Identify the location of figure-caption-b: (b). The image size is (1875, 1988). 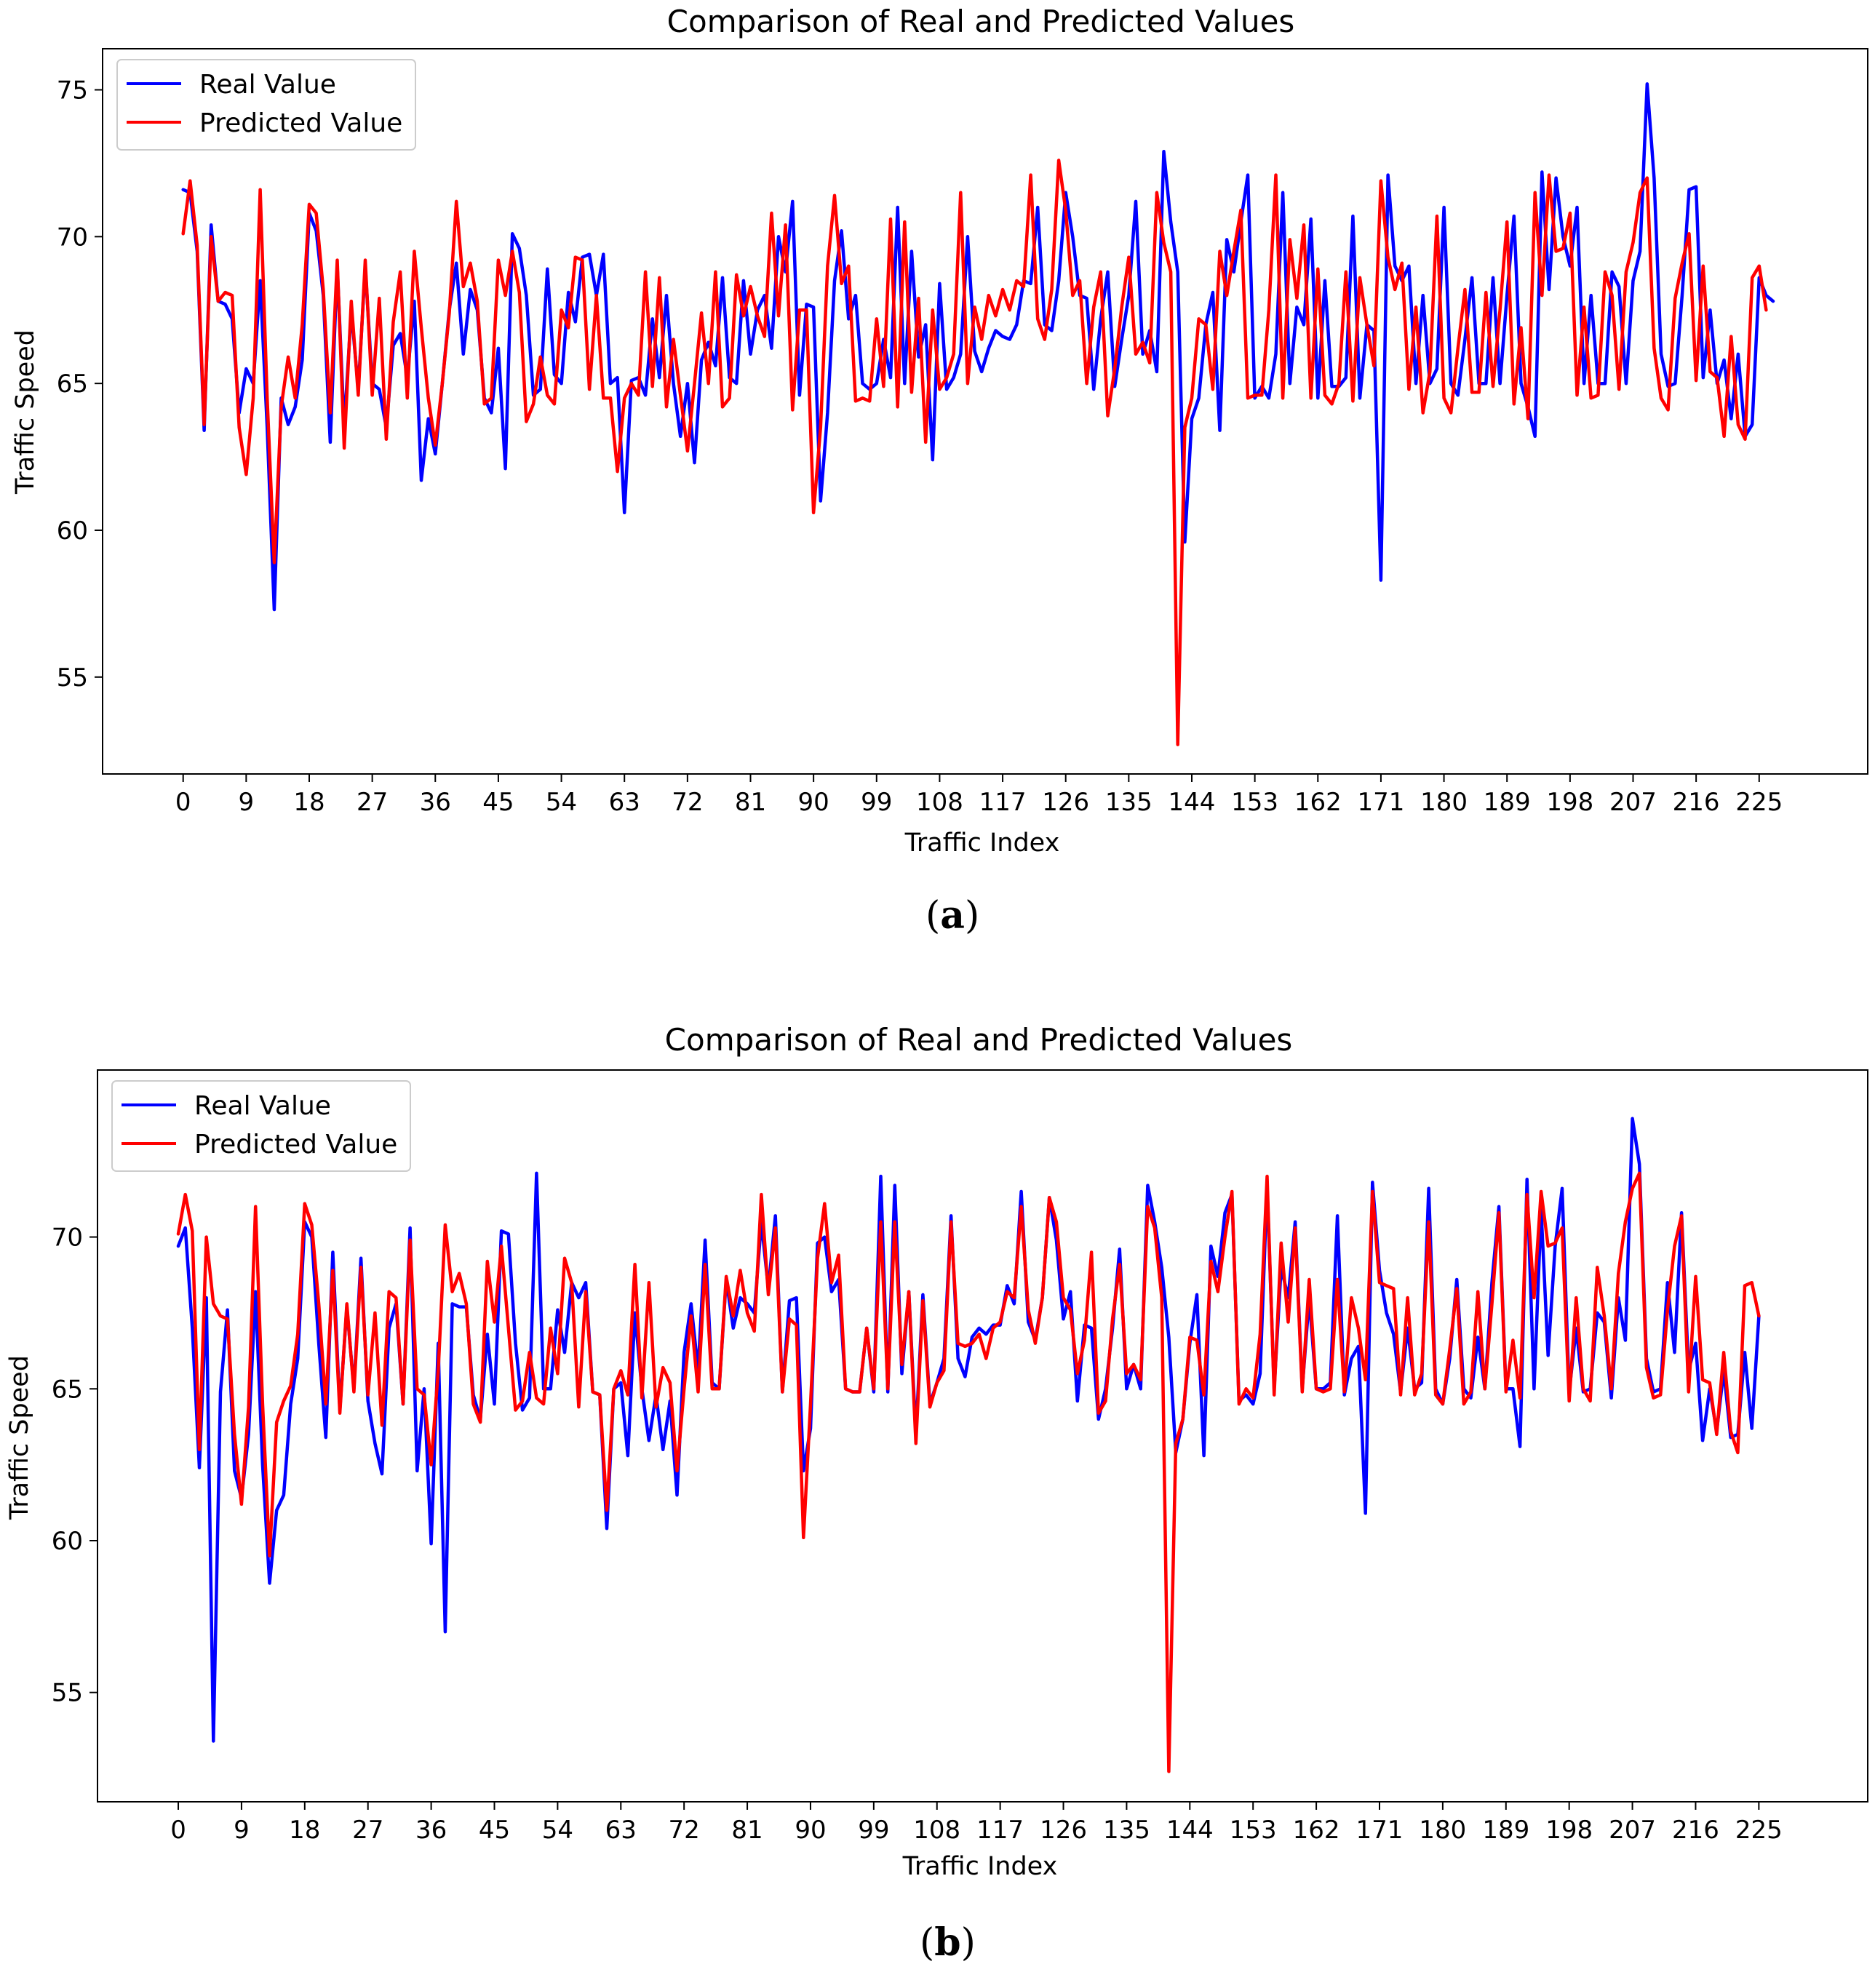
(948, 1942).